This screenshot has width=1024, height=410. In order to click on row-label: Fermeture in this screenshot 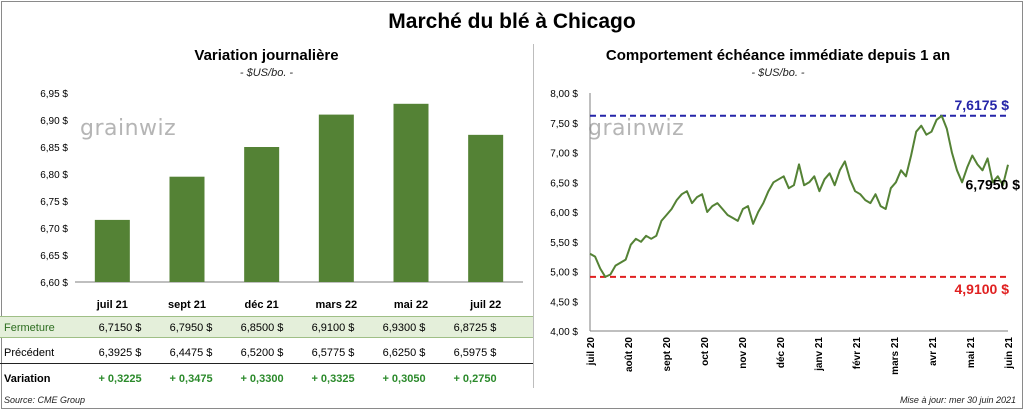, I will do `click(29, 328)`.